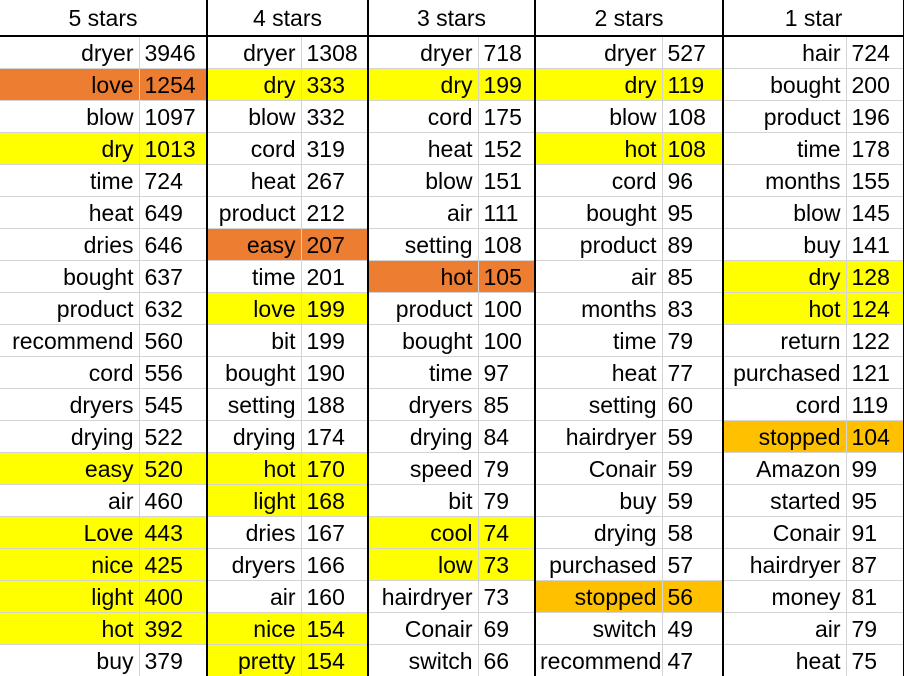 This screenshot has width=904, height=676. I want to click on count-cell: 141, so click(875, 245).